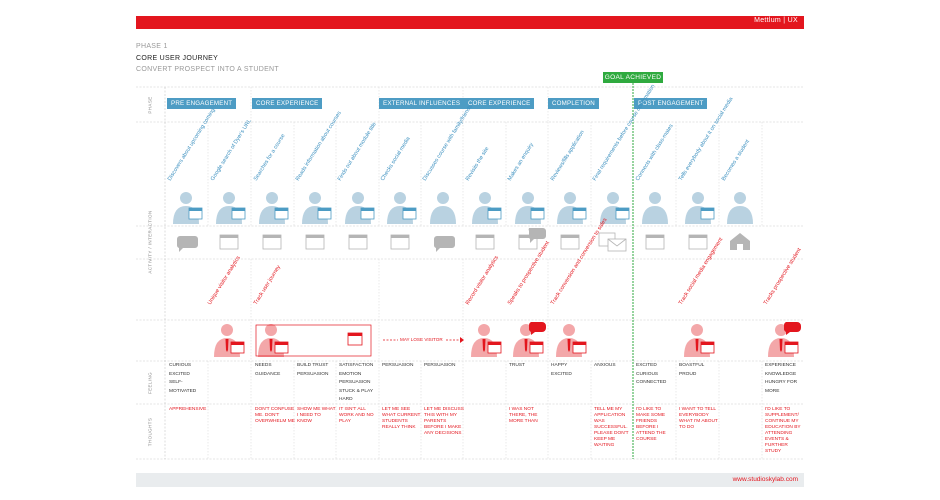 This screenshot has width=940, height=500. What do you see at coordinates (268, 370) in the screenshot?
I see `feeling-item: NEEDS GUIDANCE` at bounding box center [268, 370].